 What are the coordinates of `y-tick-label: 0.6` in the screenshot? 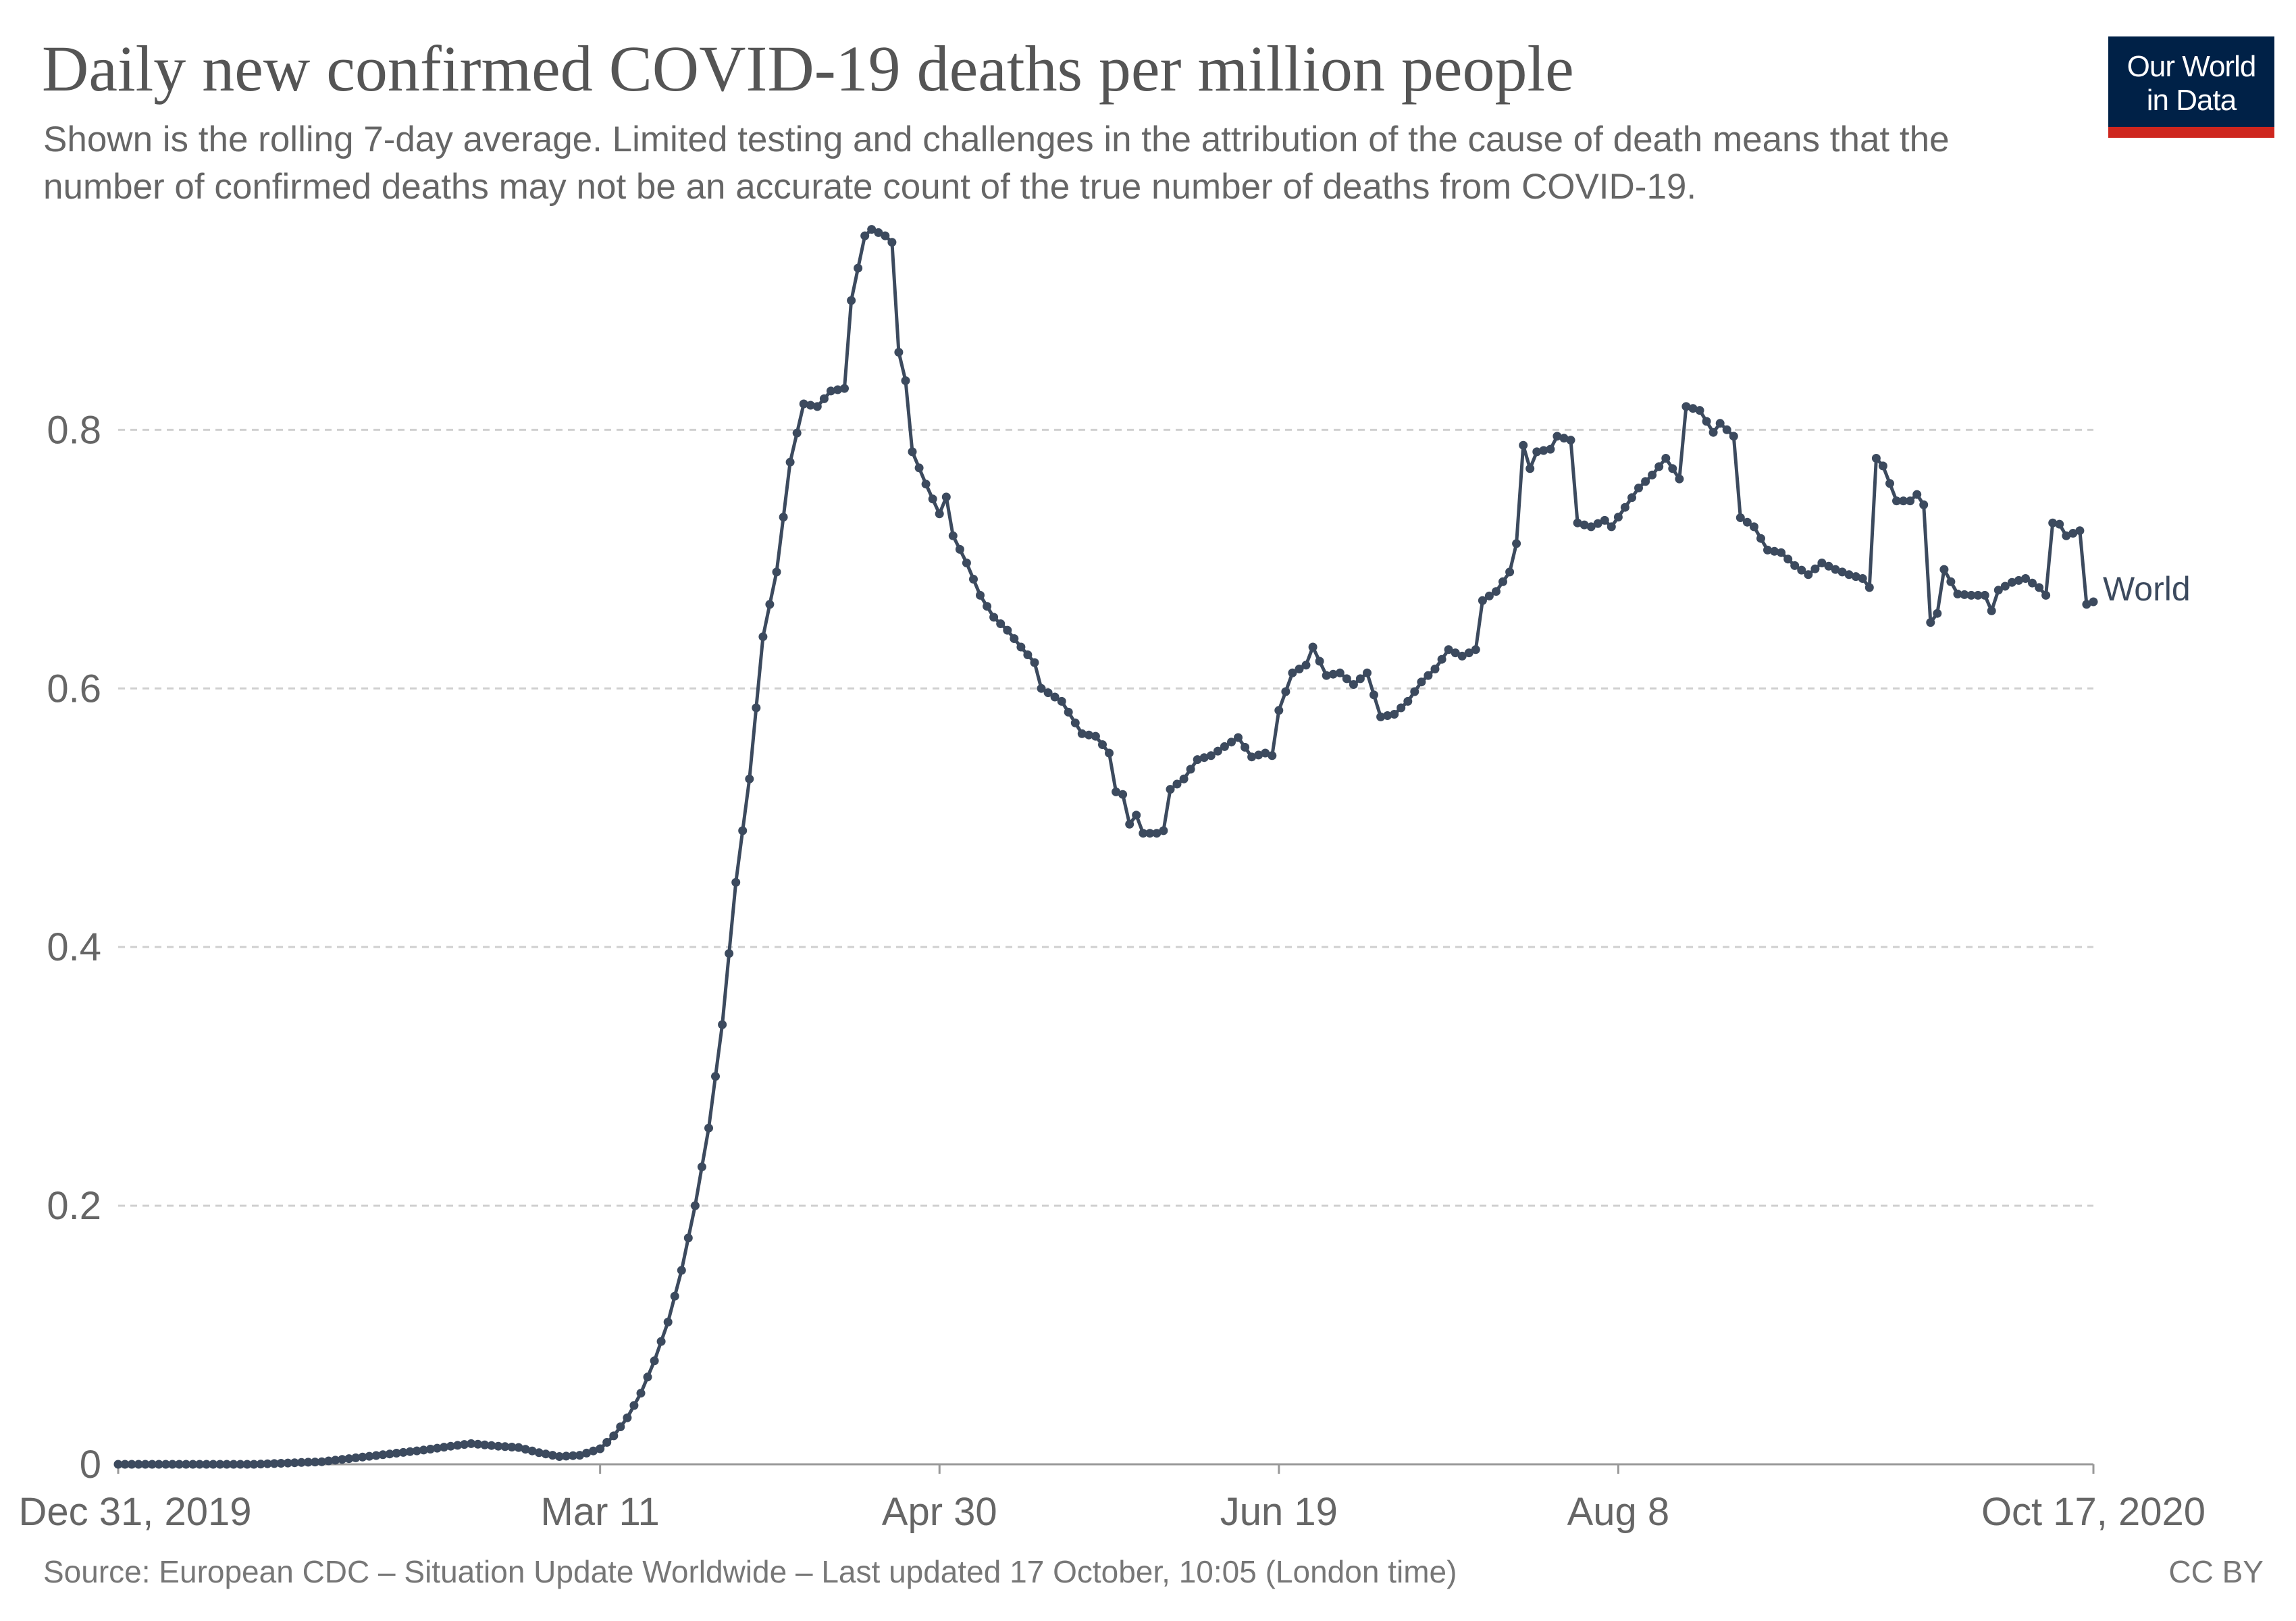 It's located at (74, 689).